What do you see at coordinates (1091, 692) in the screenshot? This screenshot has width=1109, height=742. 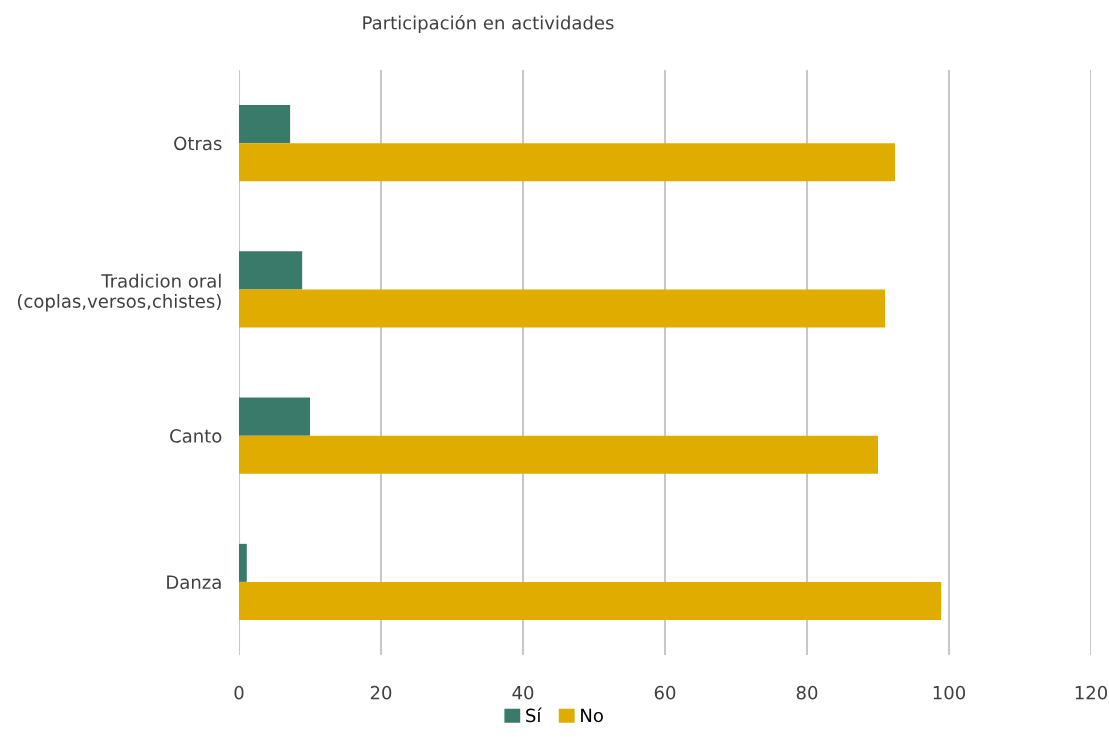 I see `x-tick-label: 120` at bounding box center [1091, 692].